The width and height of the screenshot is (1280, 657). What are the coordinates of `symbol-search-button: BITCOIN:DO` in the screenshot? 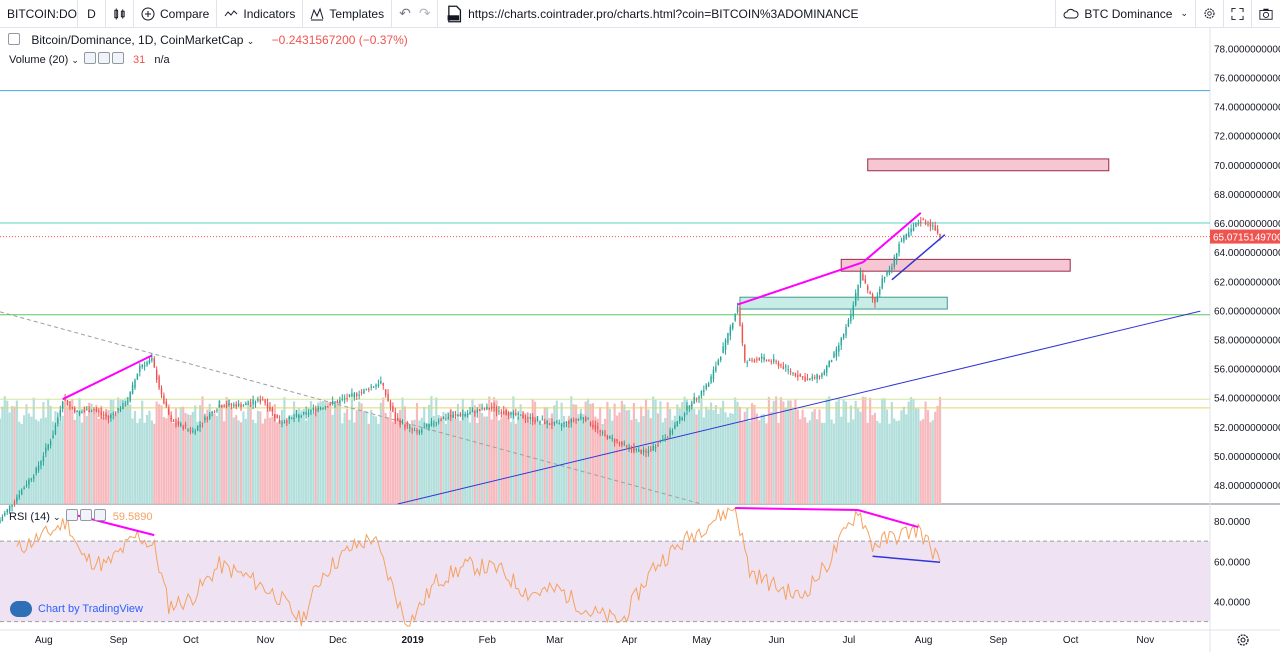 It's located at (39, 13).